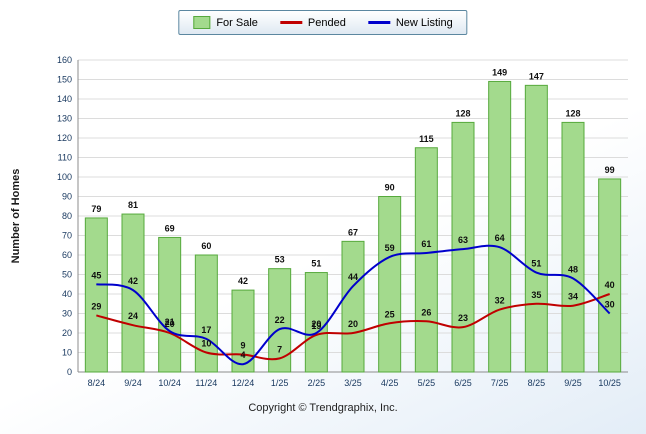 This screenshot has width=646, height=434. Describe the element at coordinates (317, 383) in the screenshot. I see `x-tick-label: 2/25` at that location.